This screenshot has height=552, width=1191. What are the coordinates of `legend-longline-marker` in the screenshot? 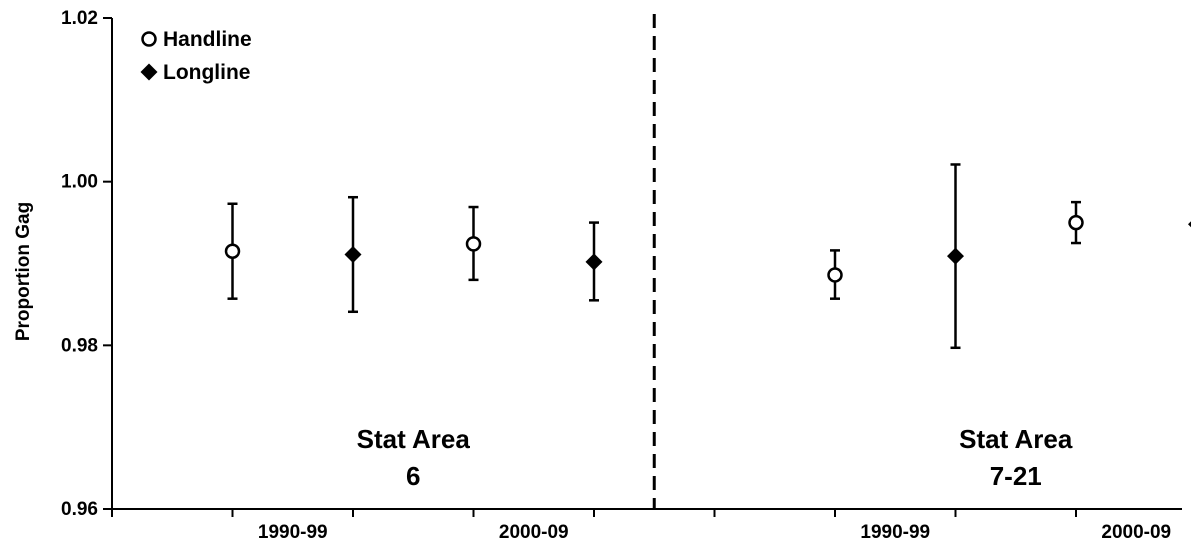 It's located at (149, 72).